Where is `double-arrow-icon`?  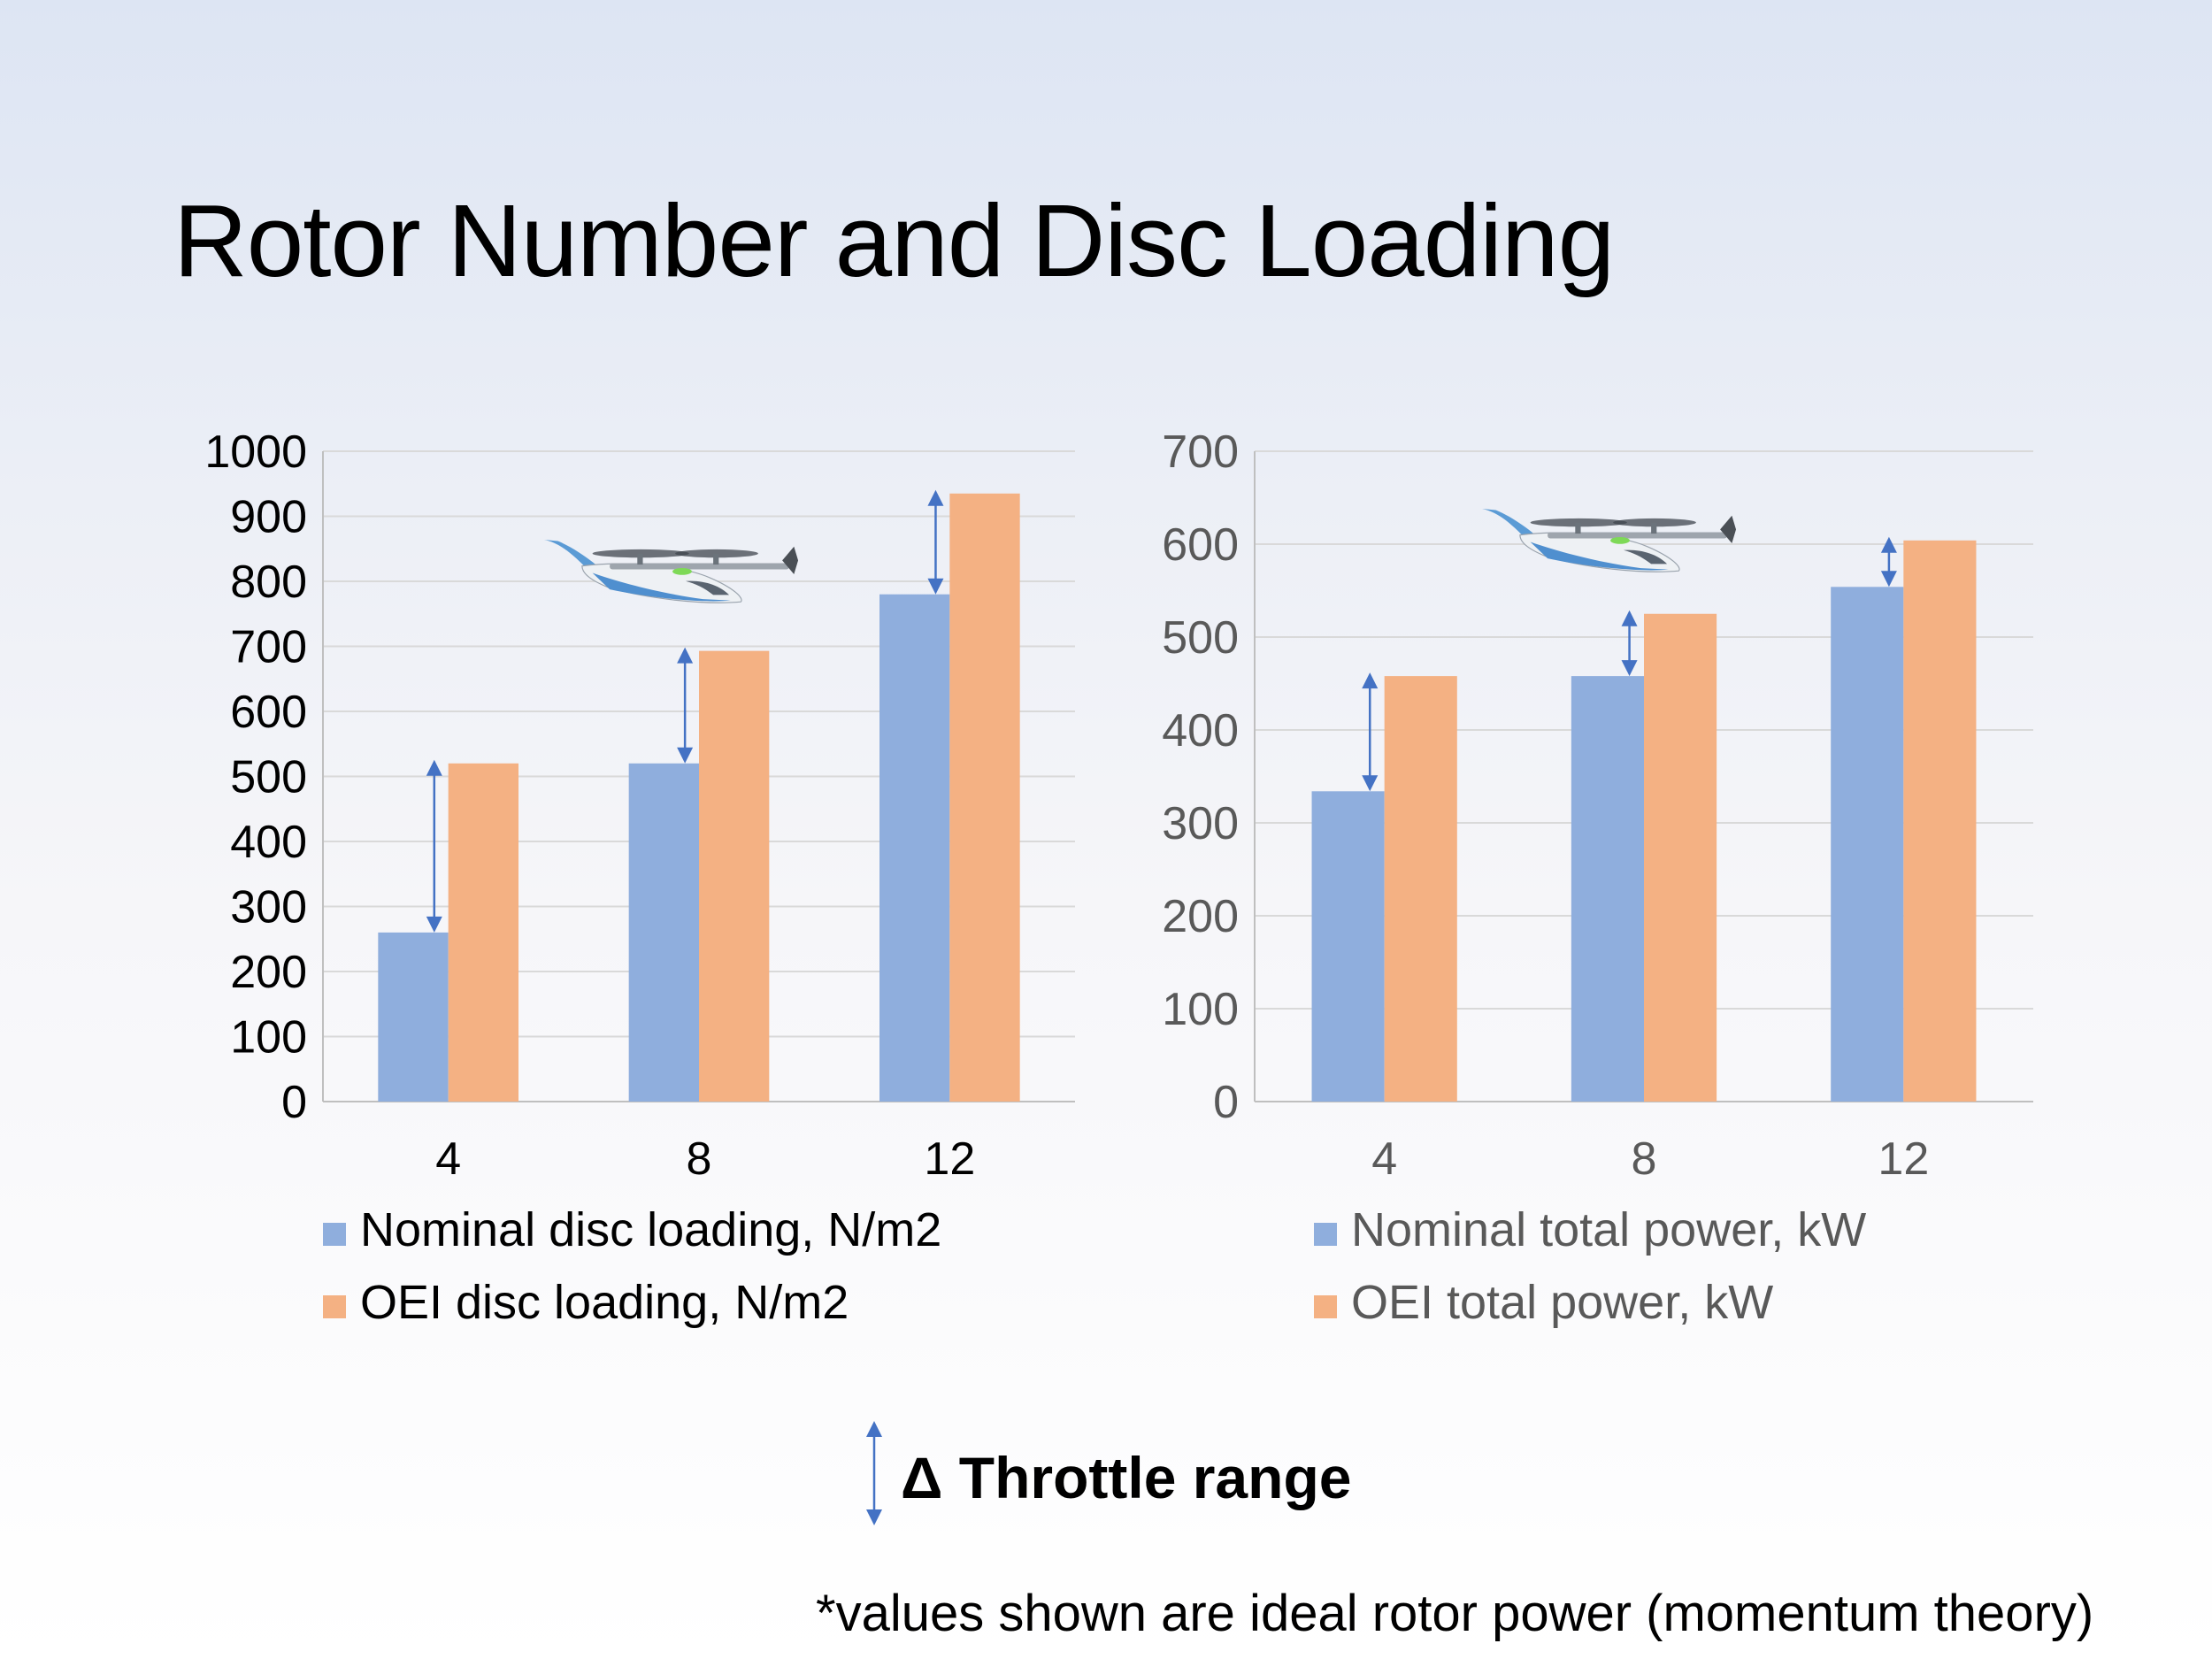
double-arrow-icon is located at coordinates (874, 1473).